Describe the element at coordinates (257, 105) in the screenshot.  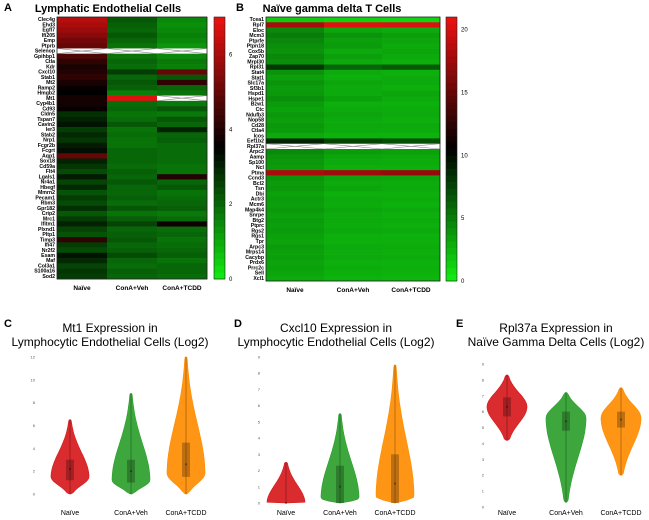
I see `heatmap-b-row-label: Bzw1` at that location.